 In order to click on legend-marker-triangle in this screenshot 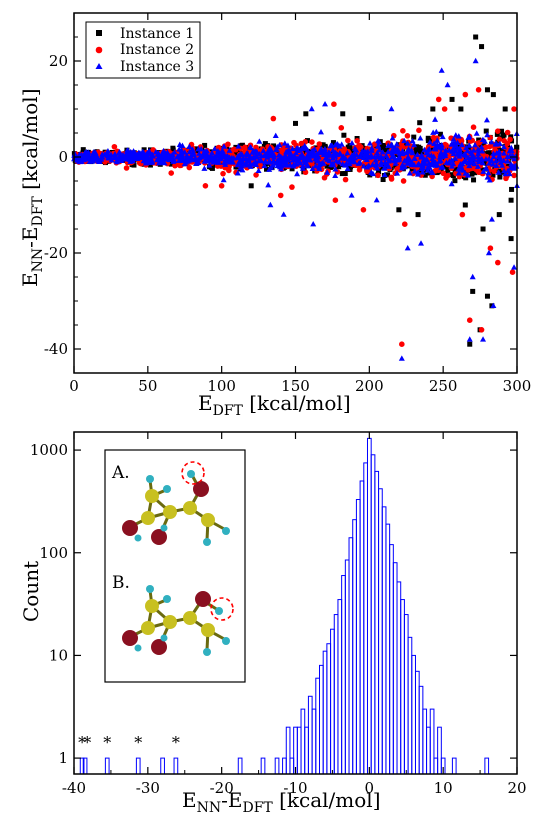, I will do `click(99, 66)`.